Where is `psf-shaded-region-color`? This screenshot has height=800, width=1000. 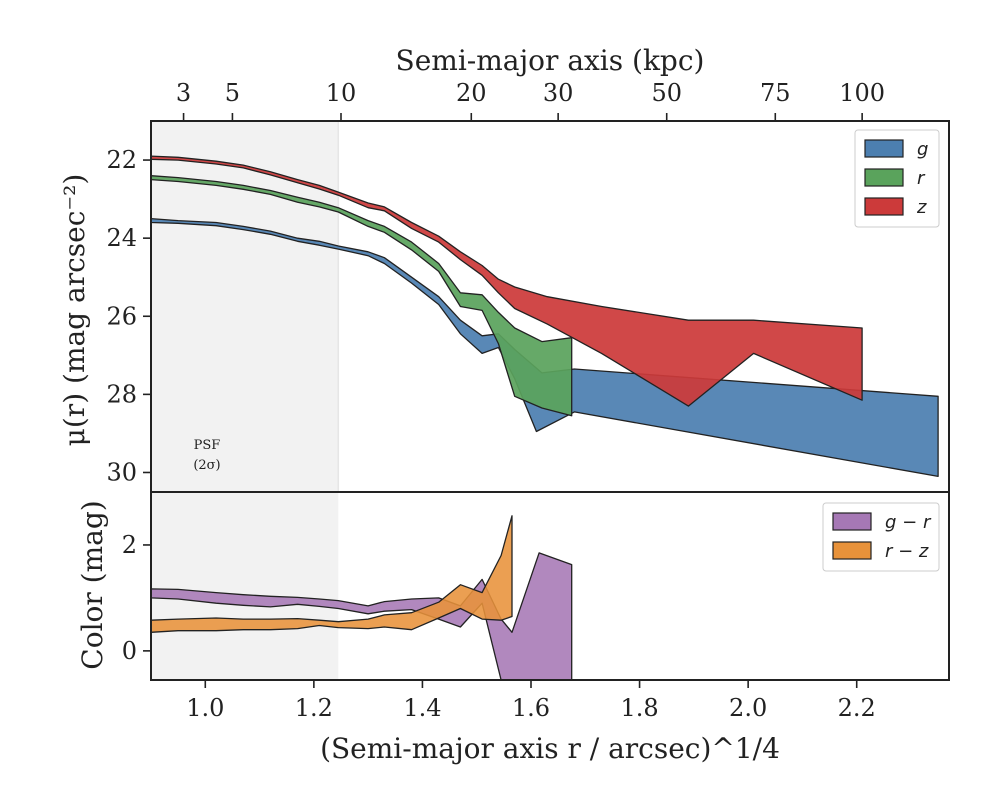 psf-shaded-region-color is located at coordinates (245, 586).